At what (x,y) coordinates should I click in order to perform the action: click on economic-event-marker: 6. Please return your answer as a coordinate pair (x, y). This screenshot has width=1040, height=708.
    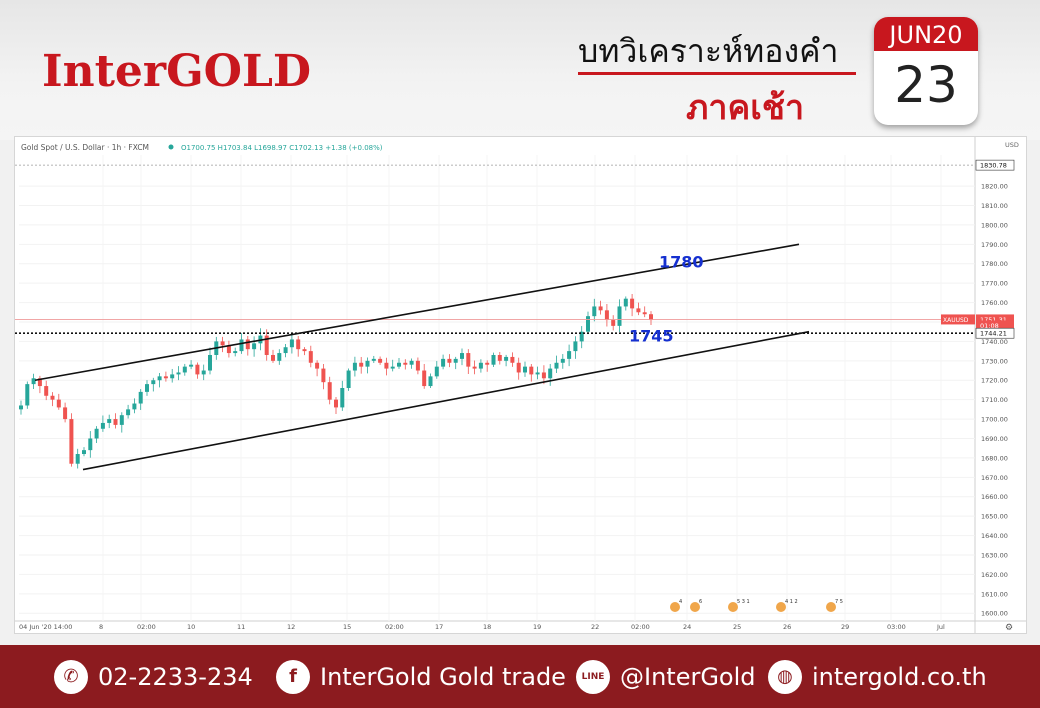
    Looking at the image, I should click on (696, 605).